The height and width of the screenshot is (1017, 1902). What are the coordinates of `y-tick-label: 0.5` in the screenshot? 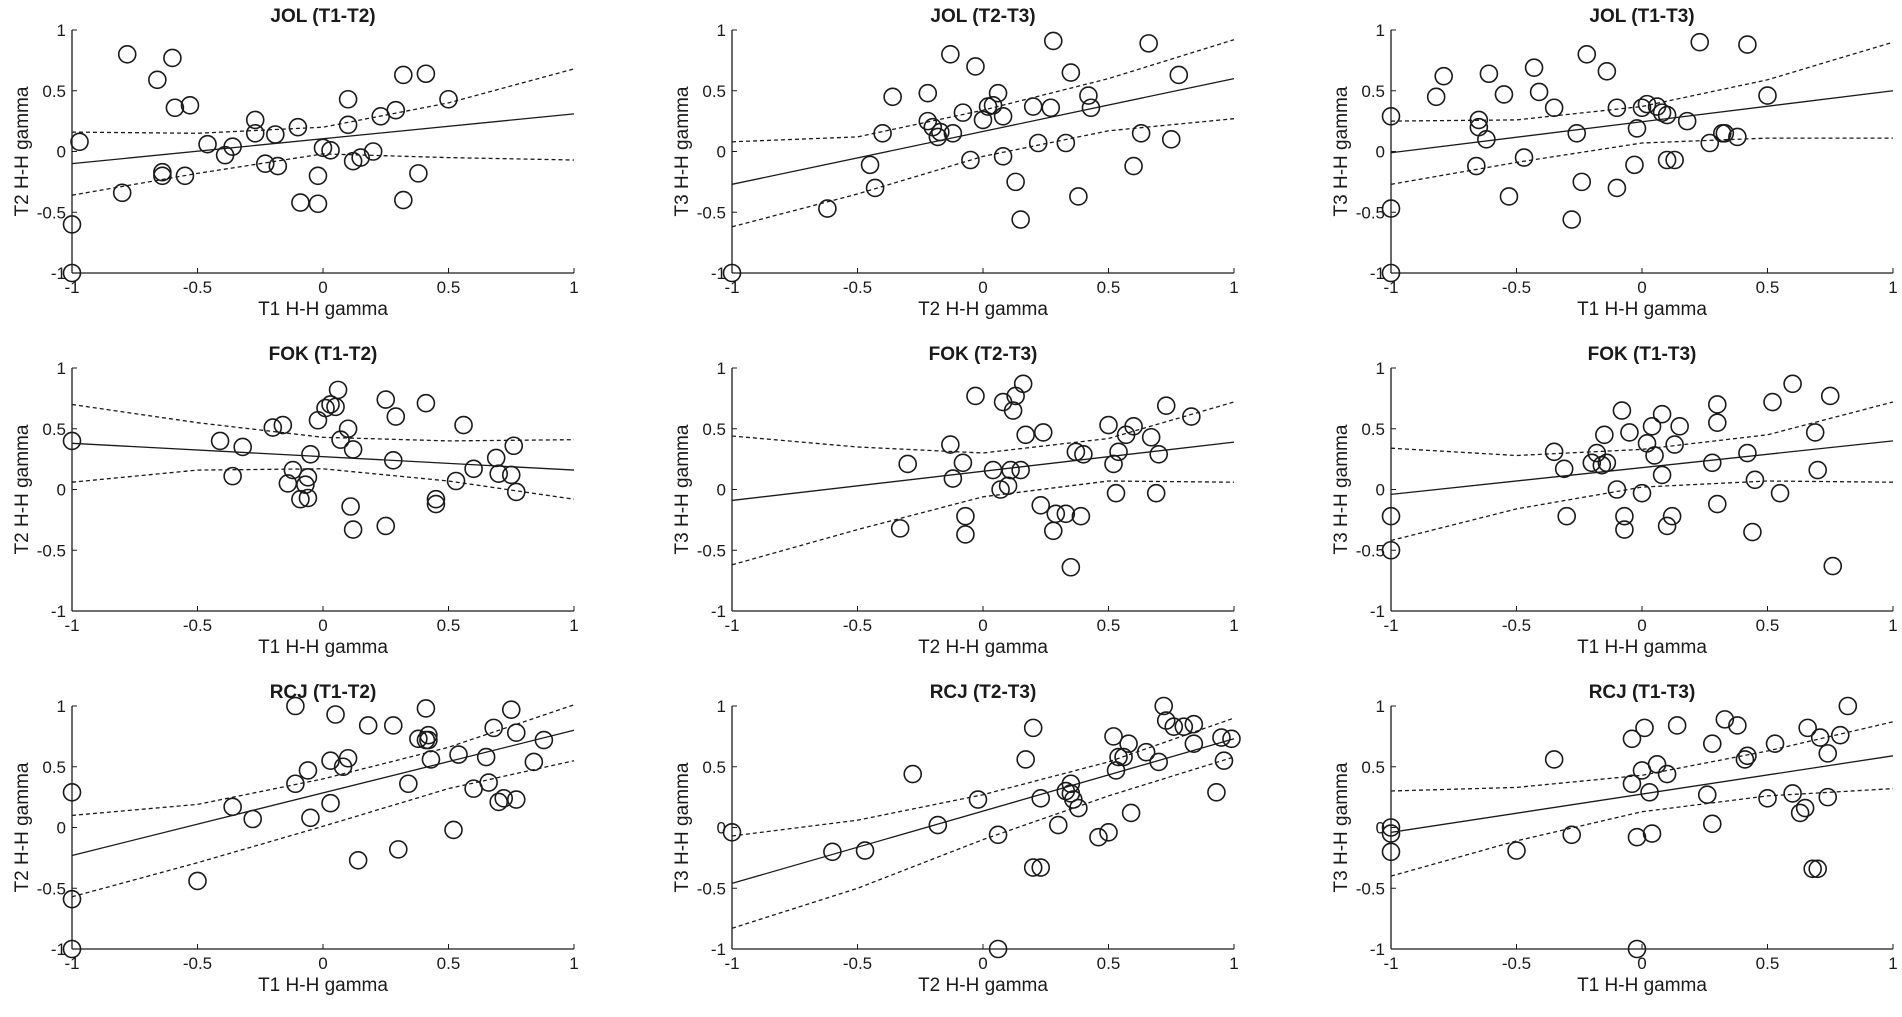 It's located at (54, 767).